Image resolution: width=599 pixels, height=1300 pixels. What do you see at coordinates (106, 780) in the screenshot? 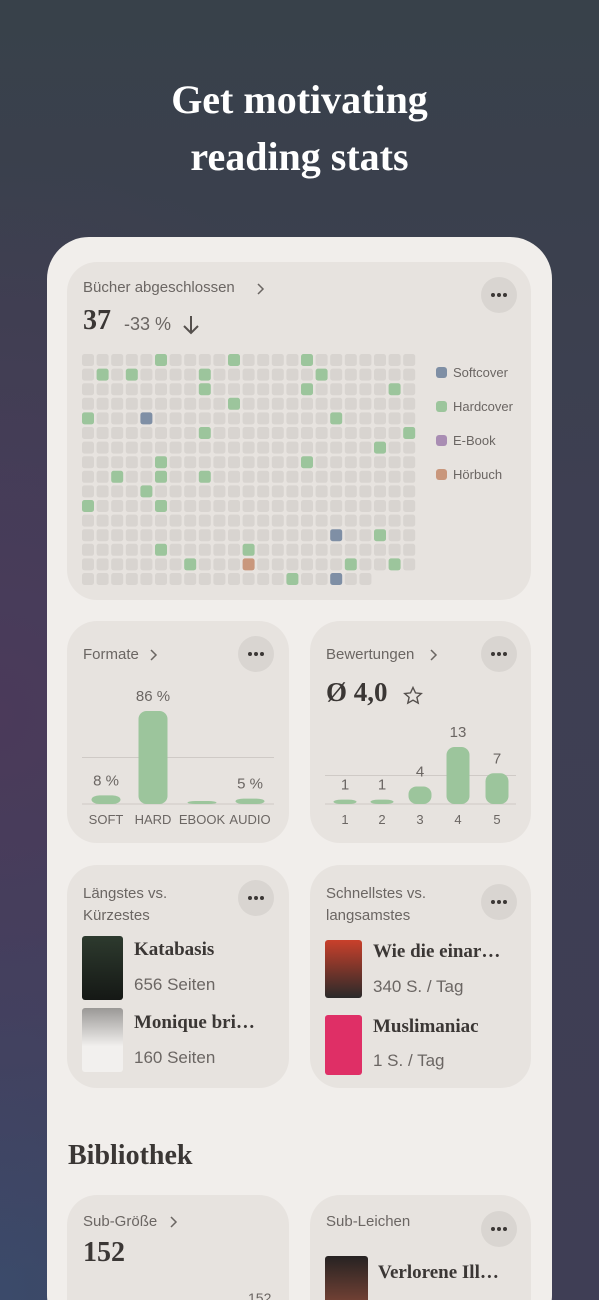
I see `value-label: 8 %` at bounding box center [106, 780].